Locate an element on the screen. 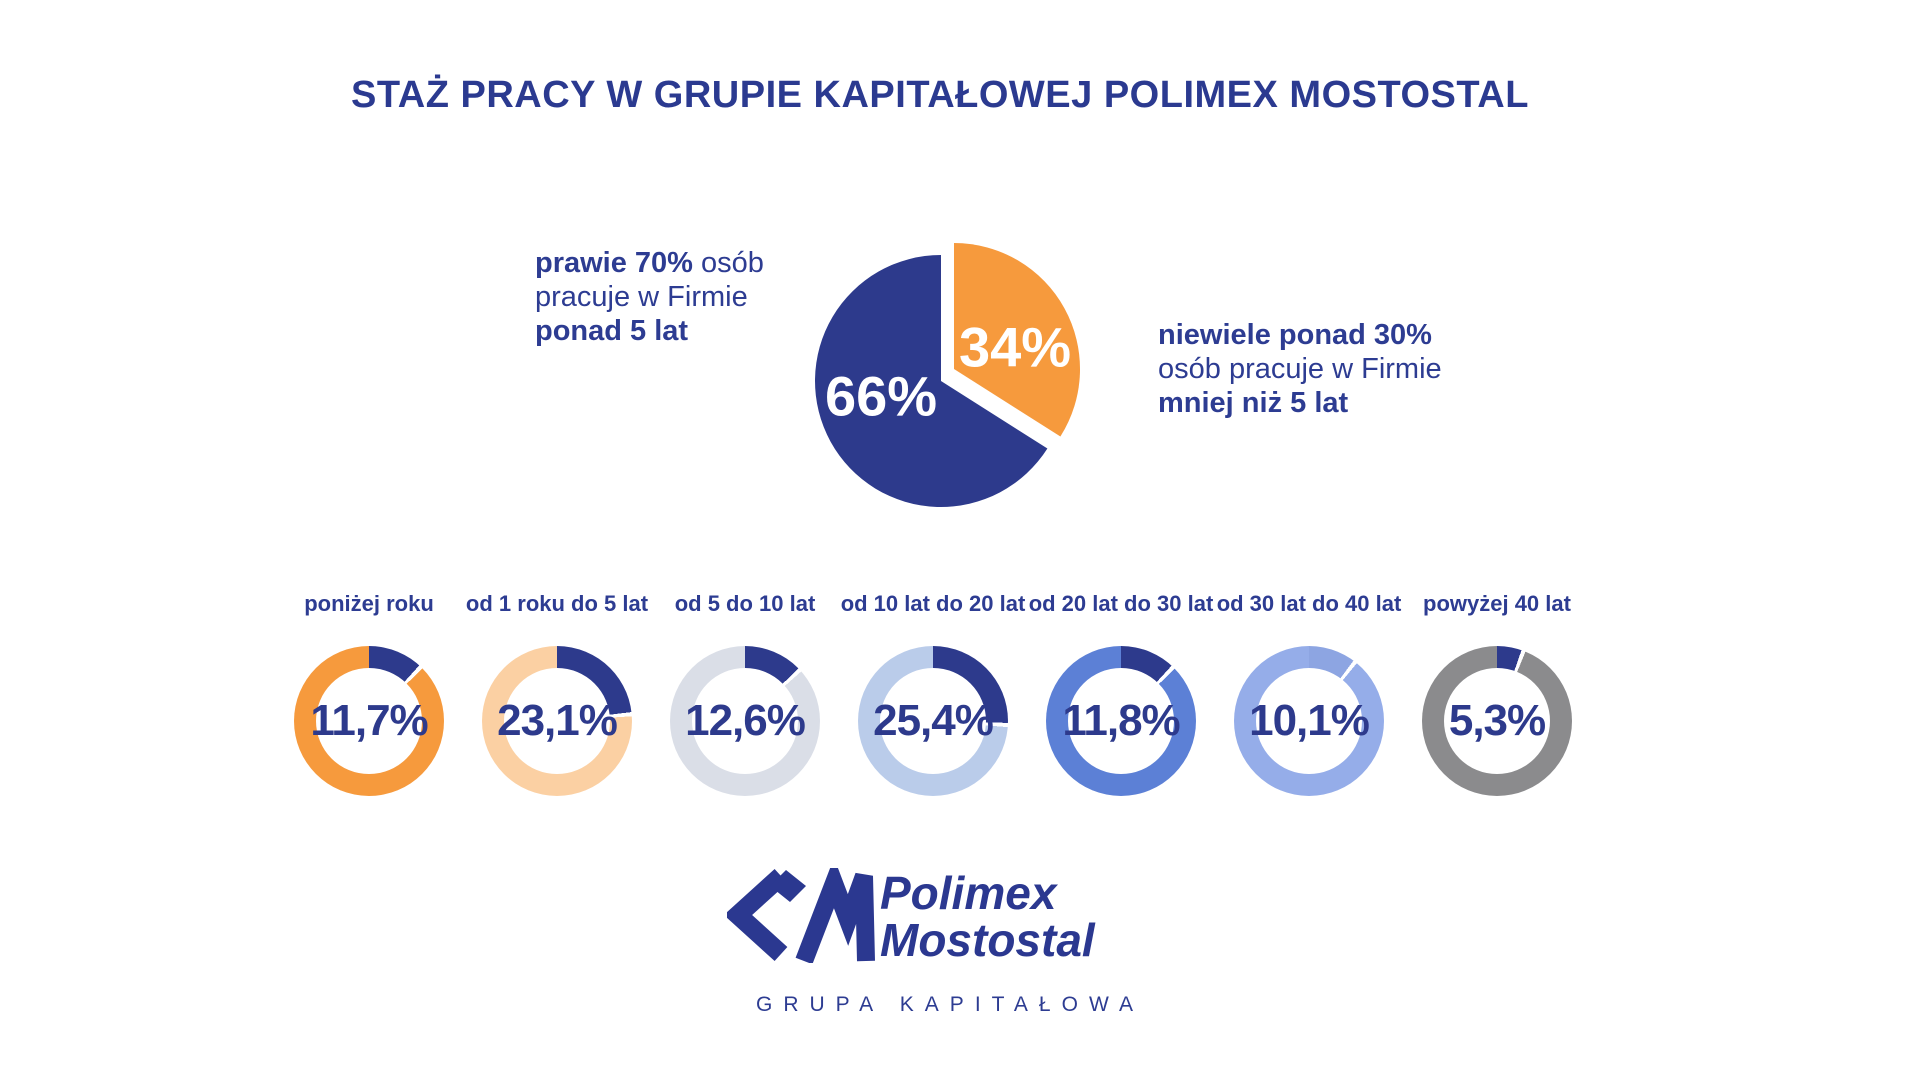 The height and width of the screenshot is (1080, 1920). tenure-pie-chart: 66% 34% is located at coordinates (950, 375).